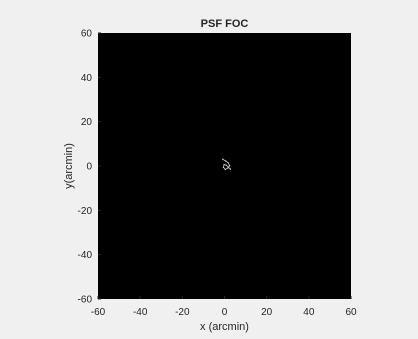  What do you see at coordinates (69, 166) in the screenshot?
I see `y-axis-label: y(arcmin)` at bounding box center [69, 166].